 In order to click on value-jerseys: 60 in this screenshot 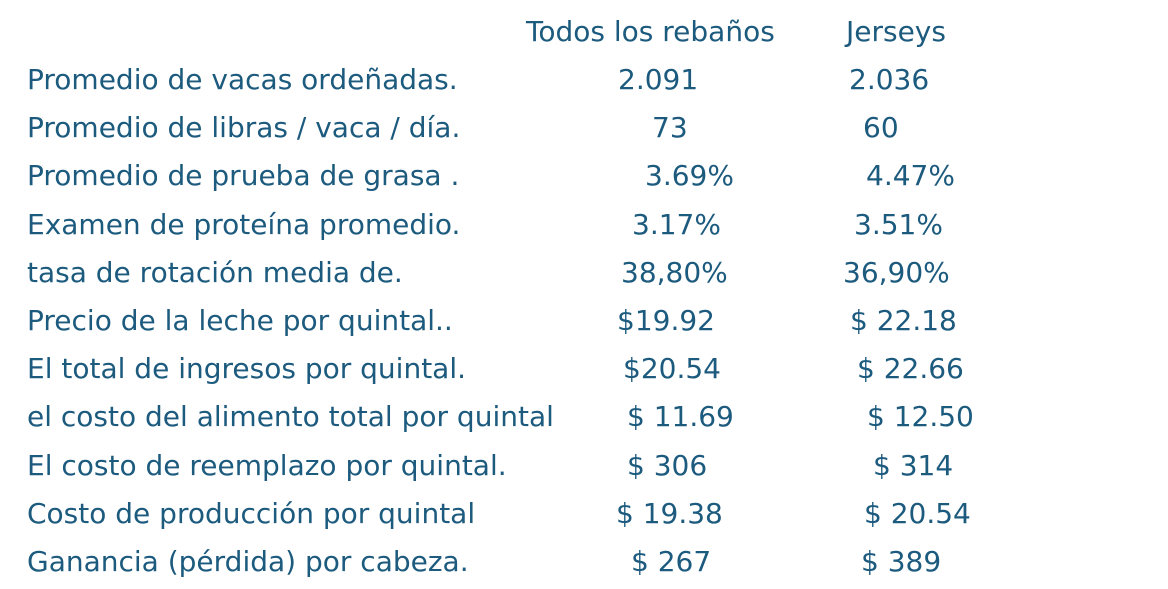, I will do `click(881, 127)`.